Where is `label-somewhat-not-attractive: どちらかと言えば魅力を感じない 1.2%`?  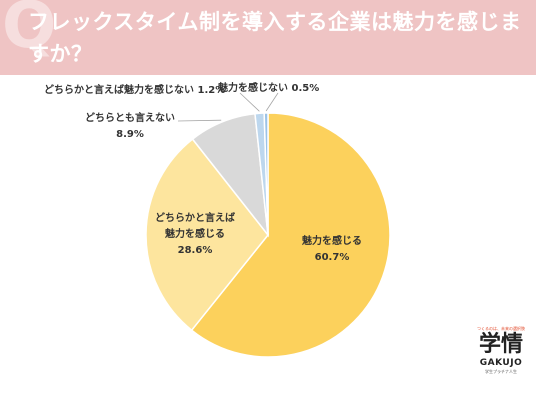 label-somewhat-not-attractive: どちらかと言えば魅力を感じない 1.2% is located at coordinates (134, 91).